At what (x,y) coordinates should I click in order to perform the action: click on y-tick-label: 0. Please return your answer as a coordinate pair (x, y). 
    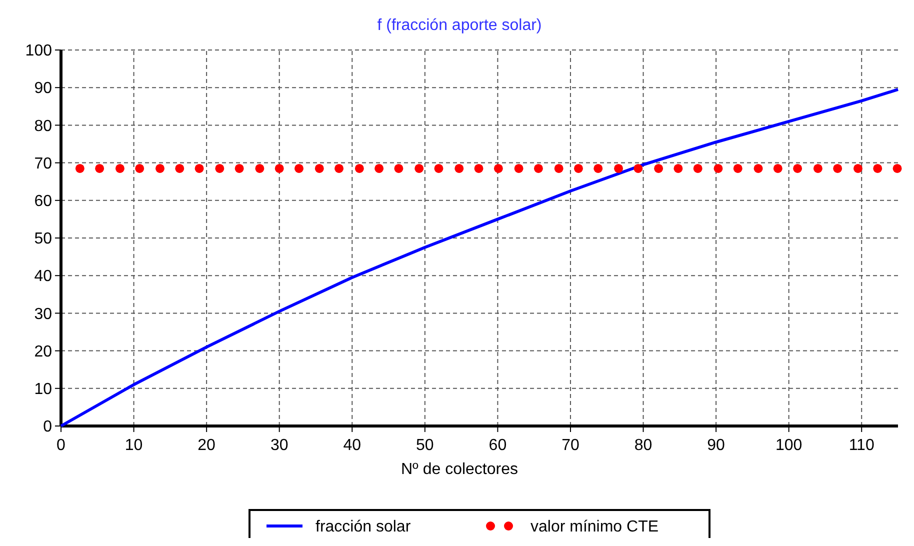
    Looking at the image, I should click on (47, 427).